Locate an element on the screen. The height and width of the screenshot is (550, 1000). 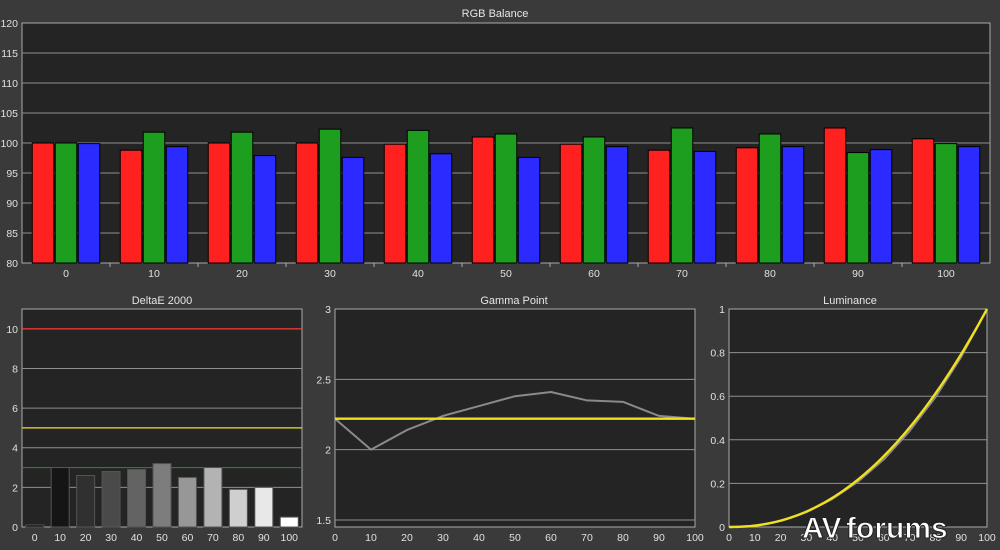
rgb-y-tick-label: 90 is located at coordinates (12, 204).